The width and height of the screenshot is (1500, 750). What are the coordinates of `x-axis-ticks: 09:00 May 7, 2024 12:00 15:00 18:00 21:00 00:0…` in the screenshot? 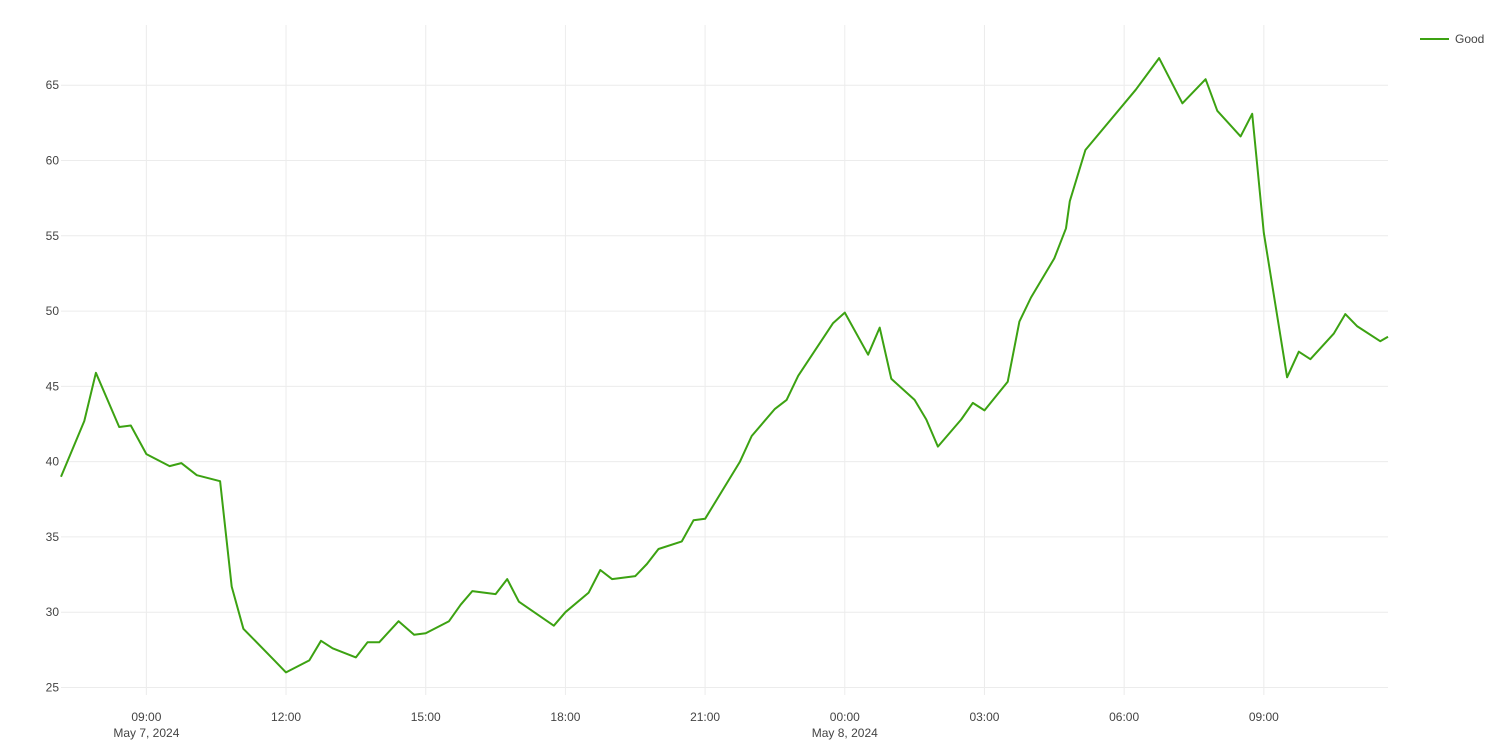 It's located at (696, 725).